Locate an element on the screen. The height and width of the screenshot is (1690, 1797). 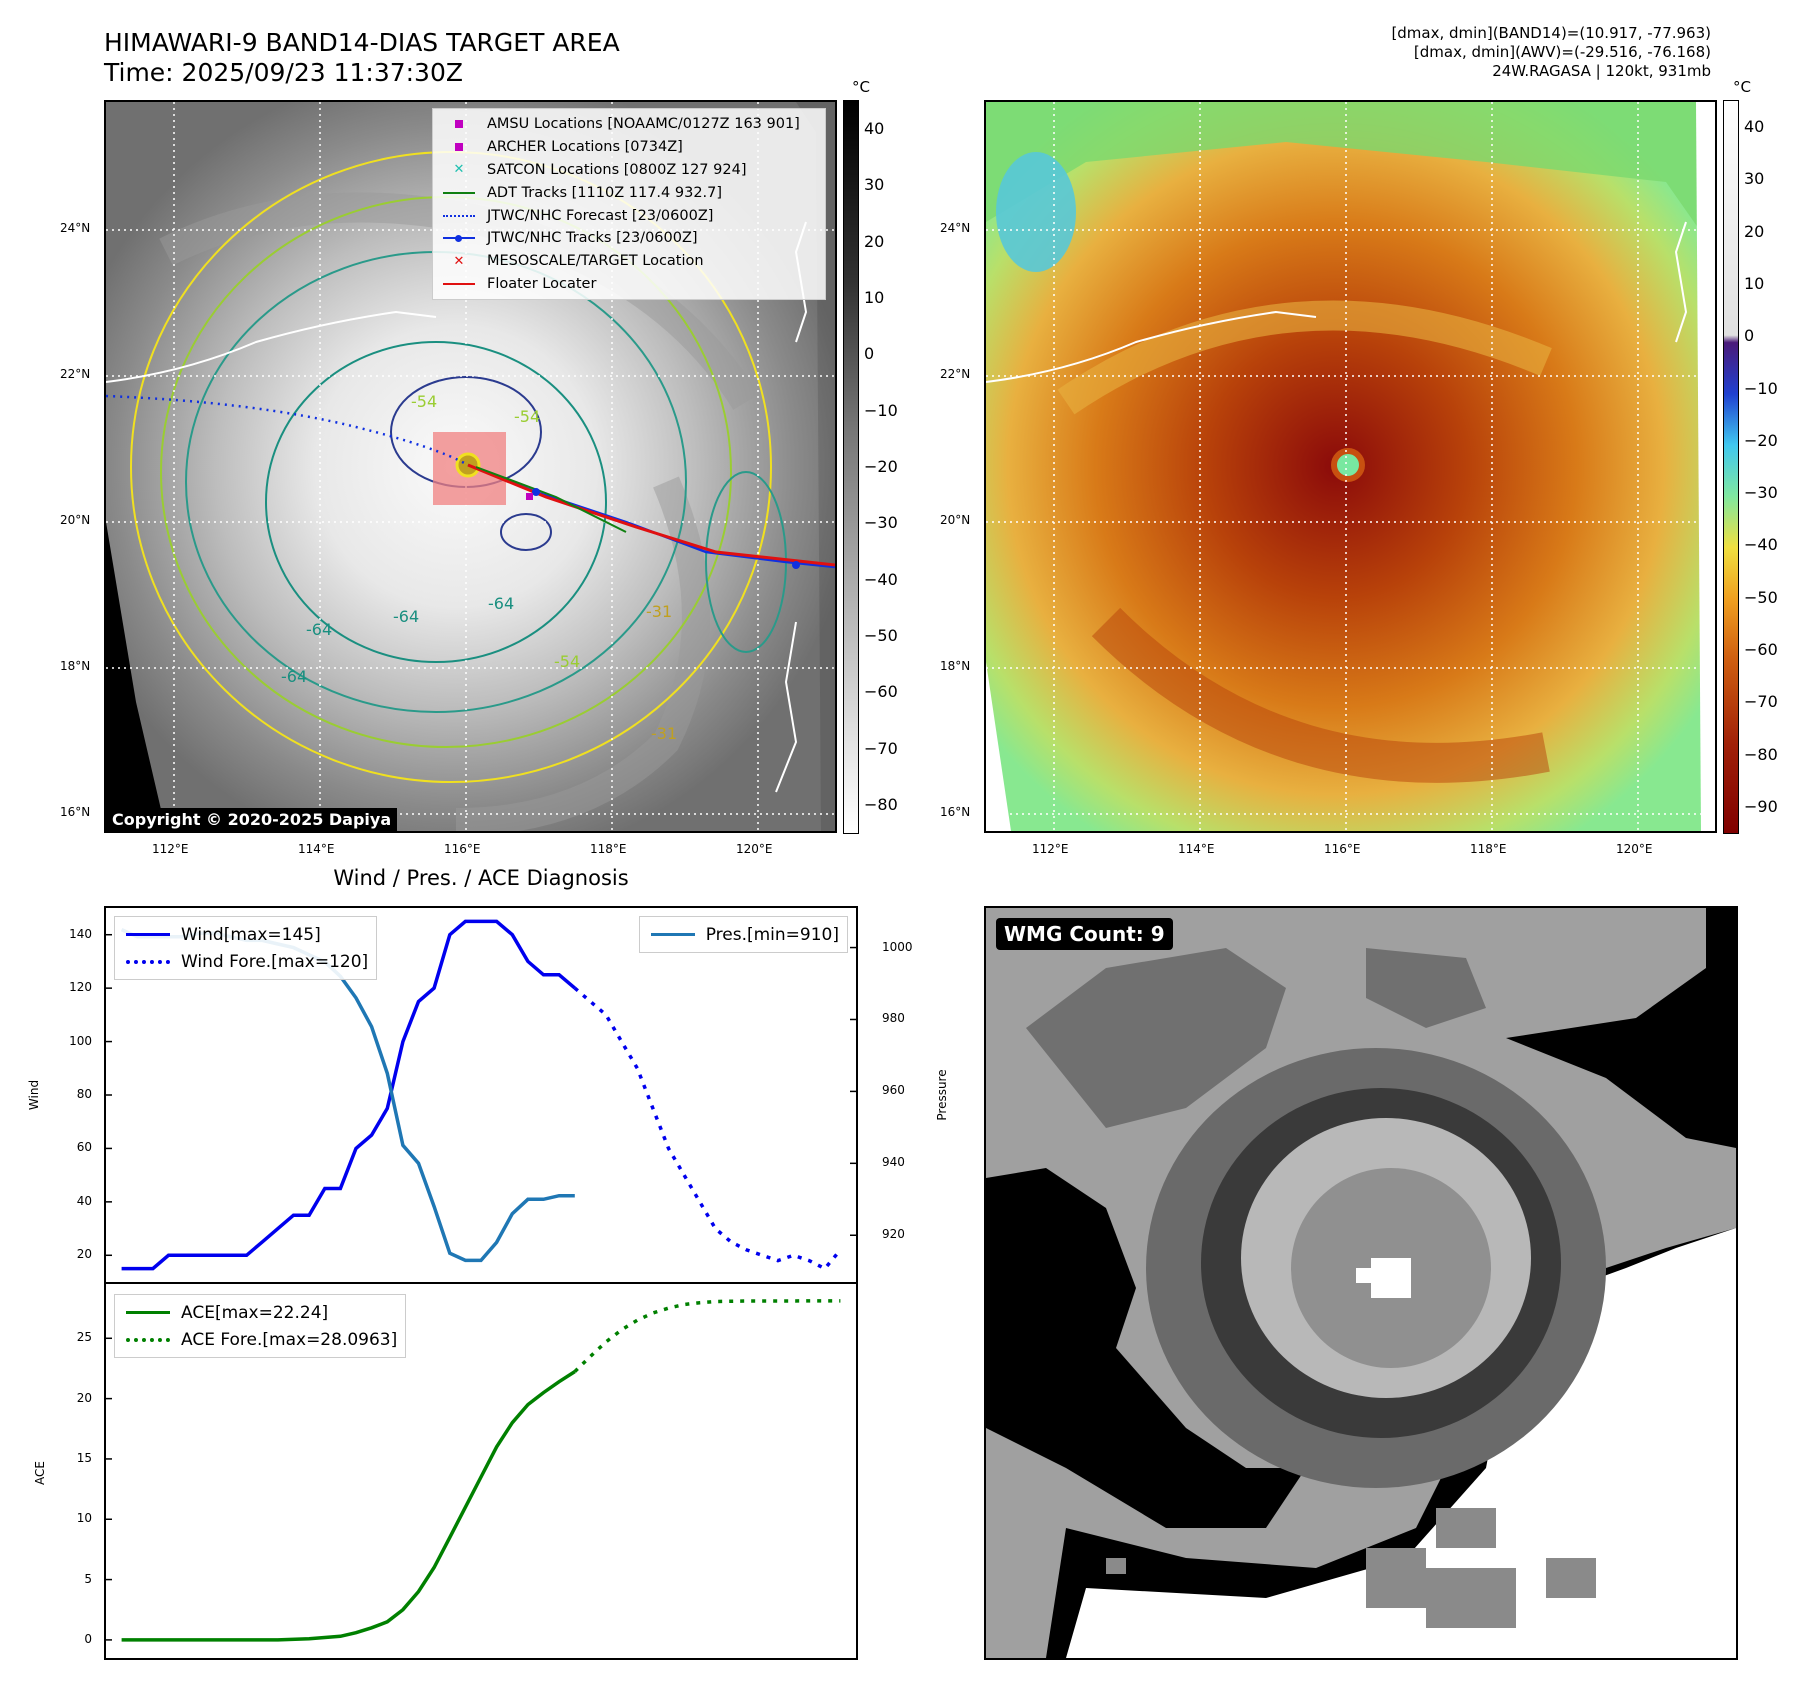
legend-label: AMSU Locations [NOAAMC/0127Z 163 901] is located at coordinates (643, 124).